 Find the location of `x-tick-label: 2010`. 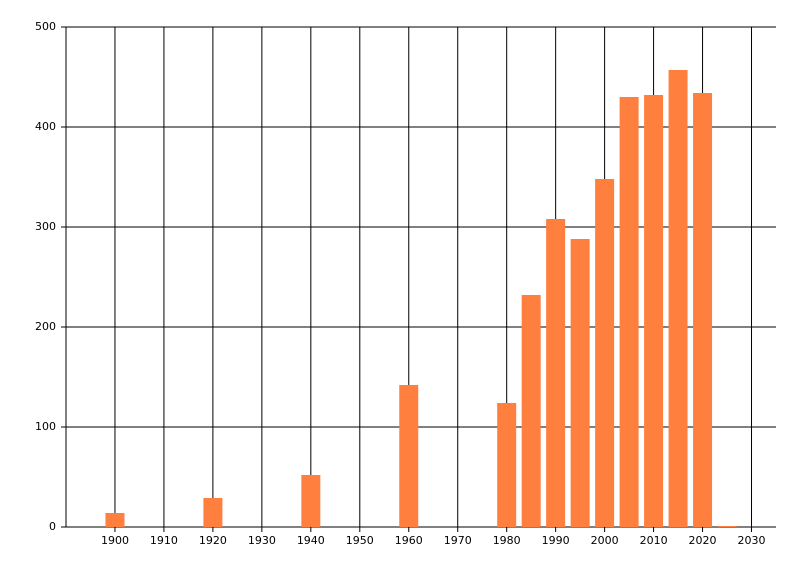

x-tick-label: 2010 is located at coordinates (654, 540).